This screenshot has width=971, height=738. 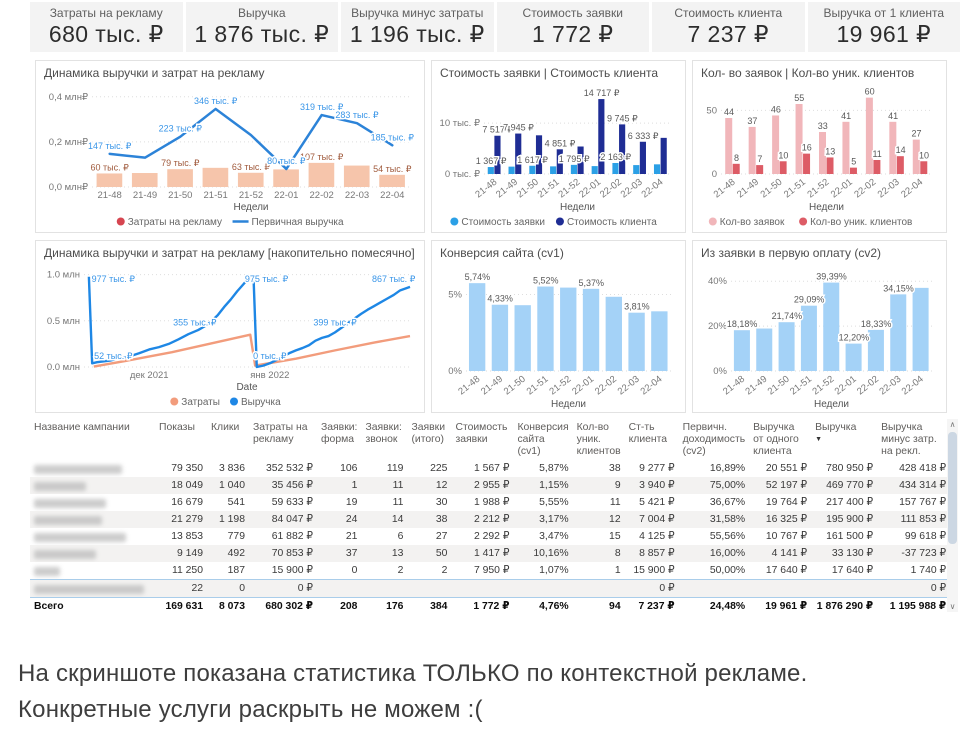 I want to click on svg-text: 22-02, so click(x=611, y=189).